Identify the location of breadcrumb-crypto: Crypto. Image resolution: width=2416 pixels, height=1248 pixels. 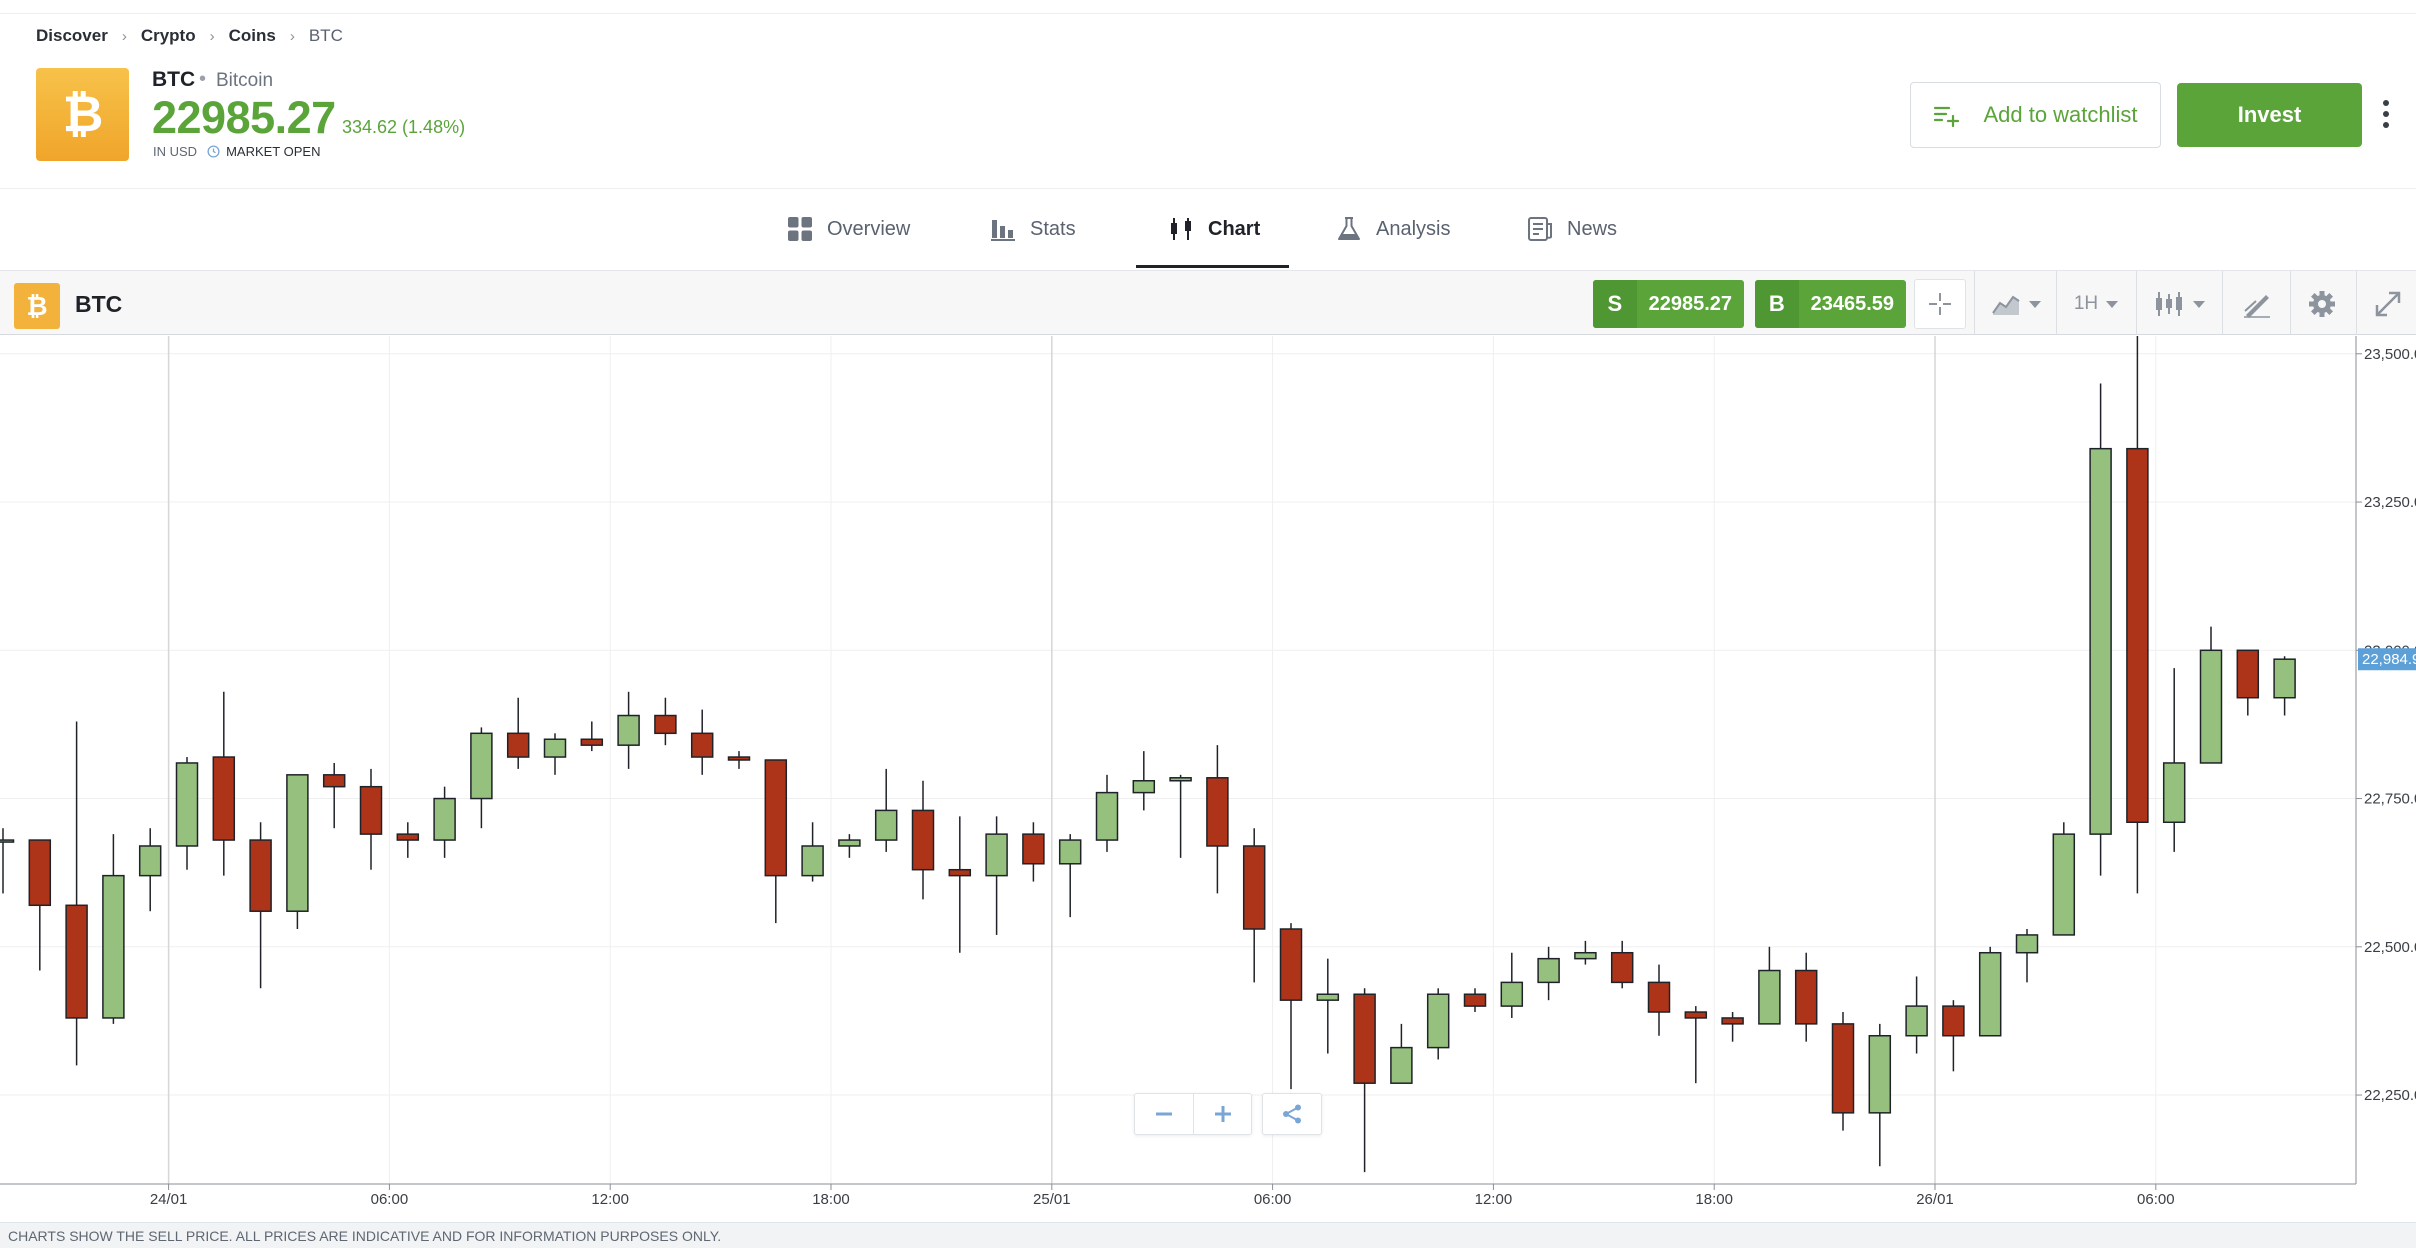
(168, 35).